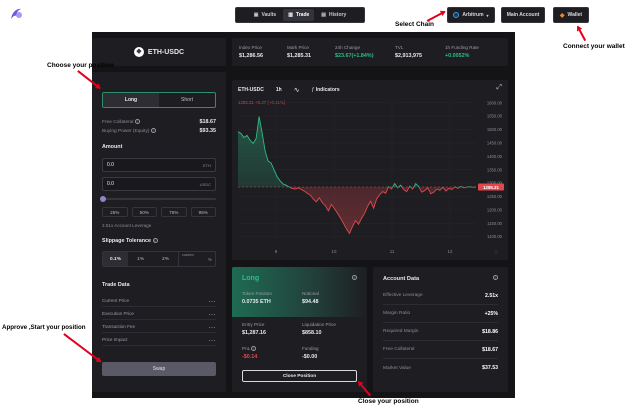 The width and height of the screenshot is (640, 418). What do you see at coordinates (457, 56) in the screenshot?
I see `stat-value: +0.0052%` at bounding box center [457, 56].